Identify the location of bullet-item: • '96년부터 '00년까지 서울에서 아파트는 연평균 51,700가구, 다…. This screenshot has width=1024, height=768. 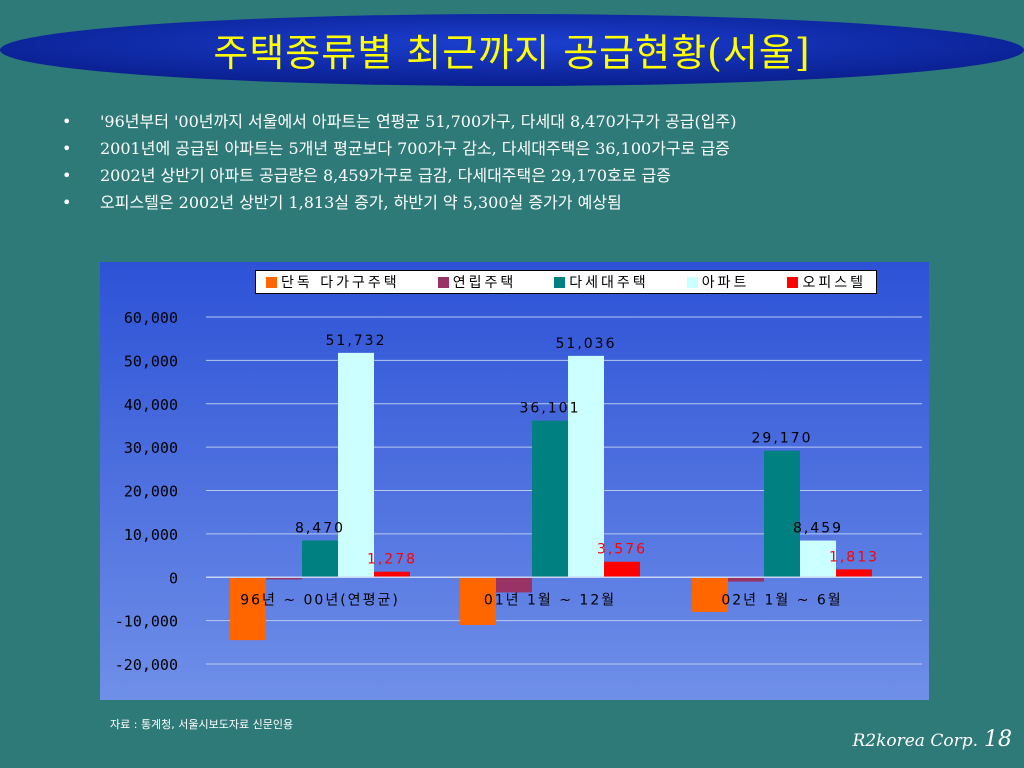
(537, 121).